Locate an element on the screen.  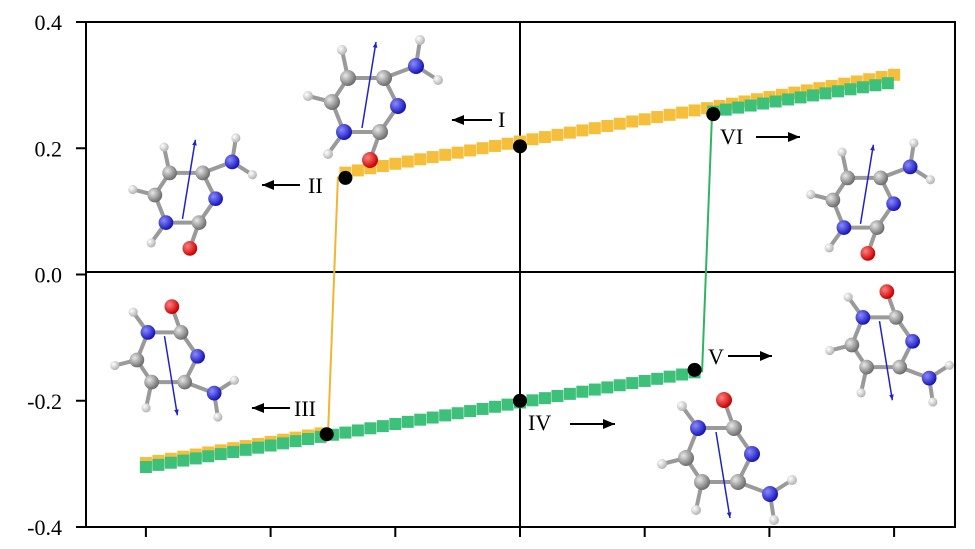
state-point-iii is located at coordinates (326, 434).